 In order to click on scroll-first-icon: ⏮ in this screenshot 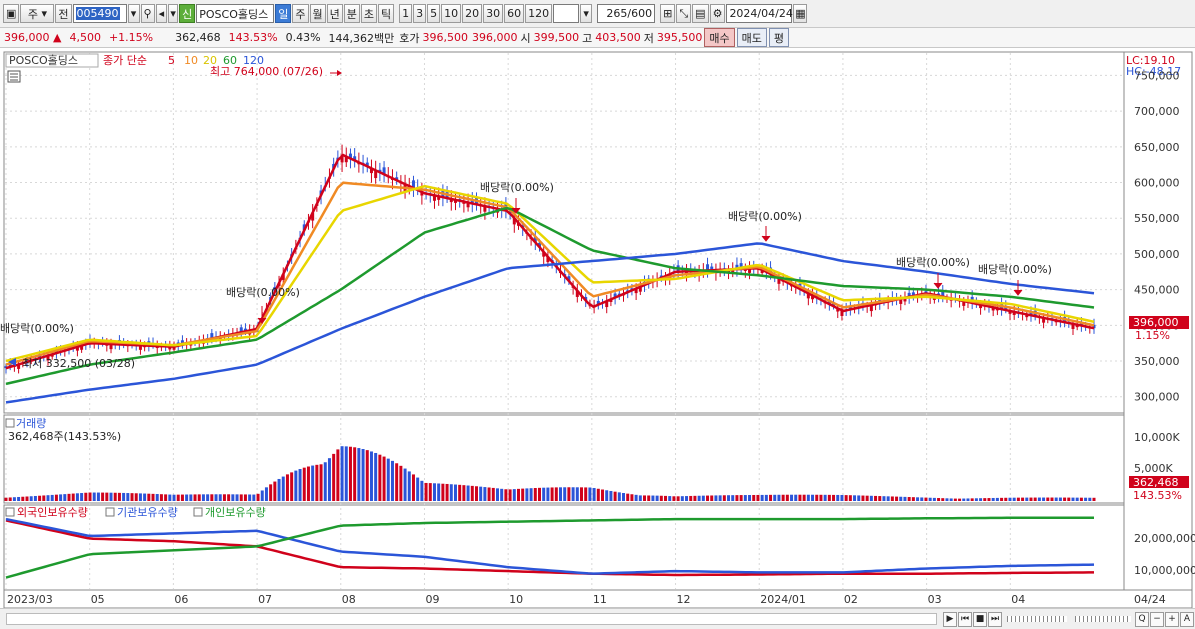, I will do `click(965, 619)`.